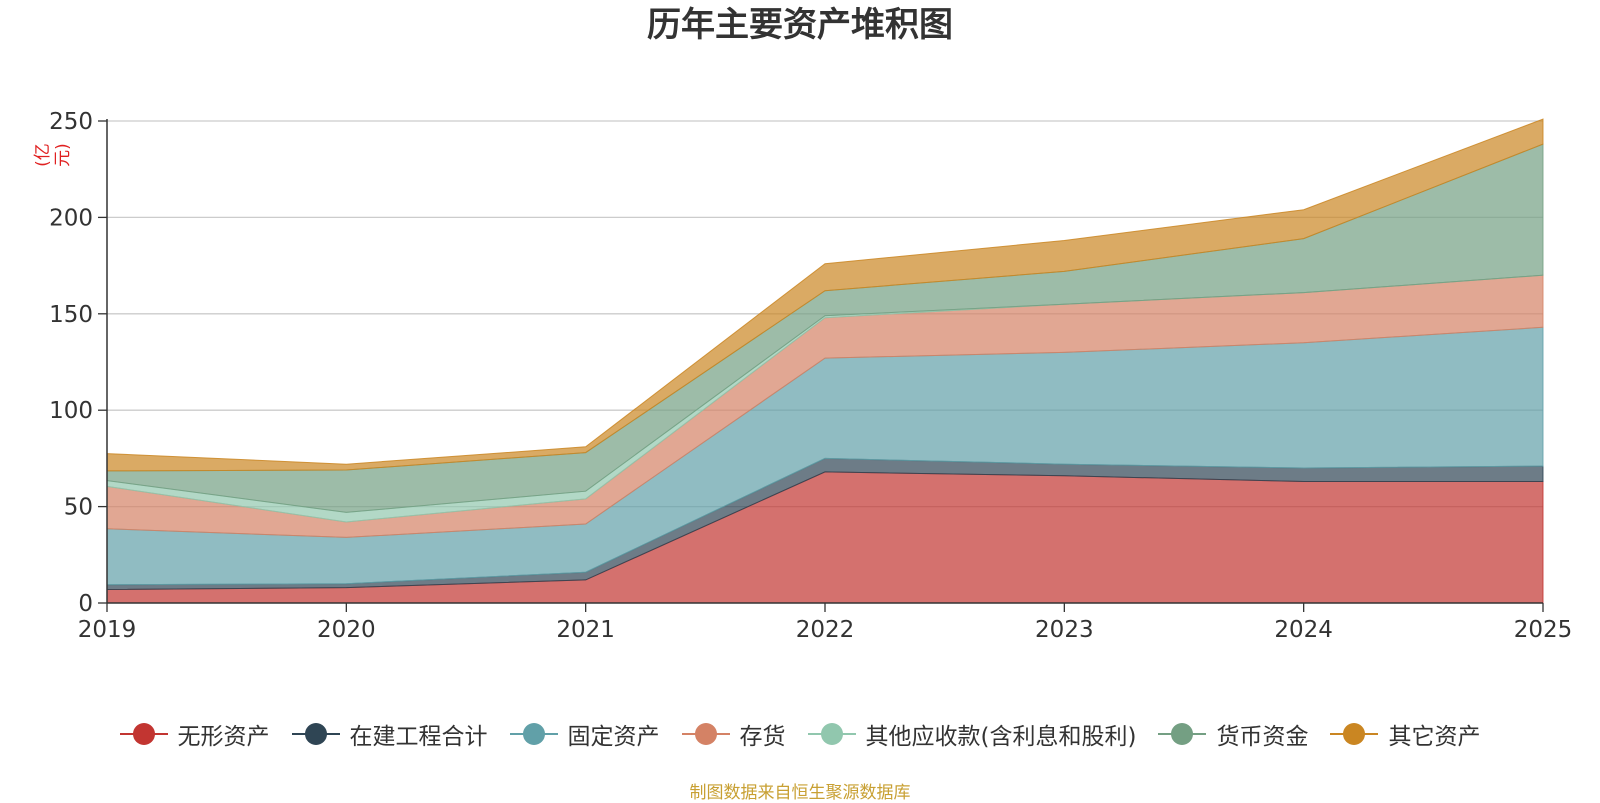 The width and height of the screenshot is (1600, 803). Describe the element at coordinates (418, 737) in the screenshot. I see `legend-label: 在建工程合计` at that location.